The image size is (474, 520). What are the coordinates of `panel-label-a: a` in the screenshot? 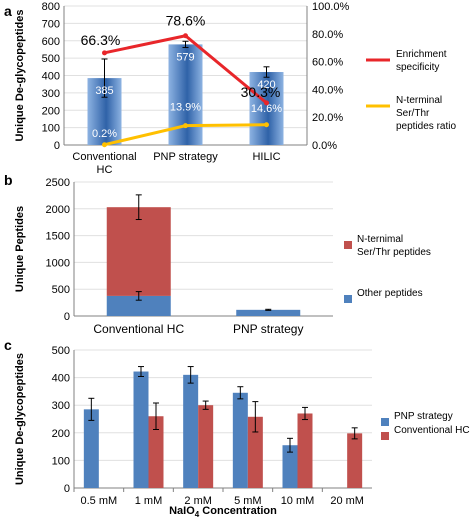 It's located at (8, 11).